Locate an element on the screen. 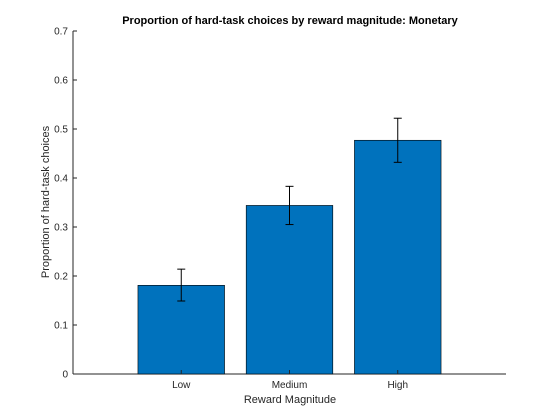 The width and height of the screenshot is (560, 420). bar-medium is located at coordinates (289, 290).